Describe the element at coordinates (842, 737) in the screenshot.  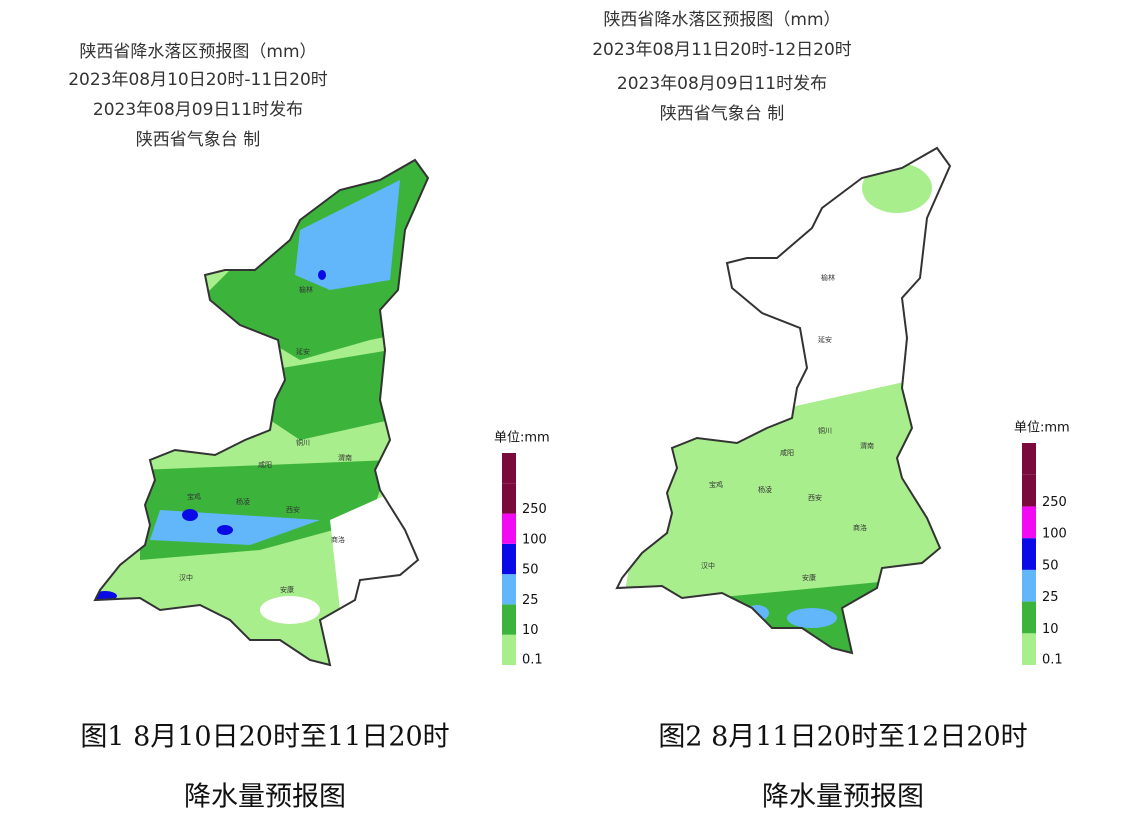
I see `caption: 图2 8月11日20时至12日20时` at that location.